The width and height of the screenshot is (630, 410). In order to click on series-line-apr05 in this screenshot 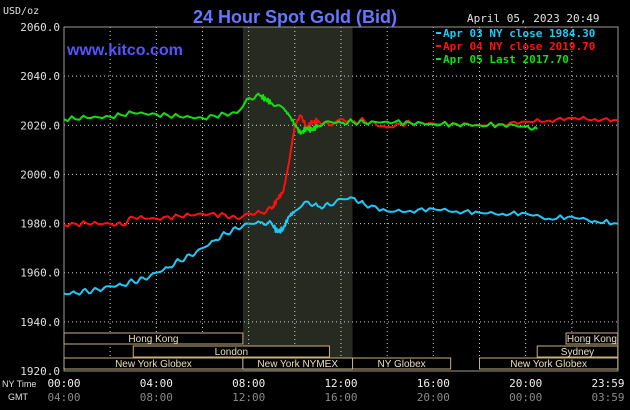, I will do `click(300, 113)`.